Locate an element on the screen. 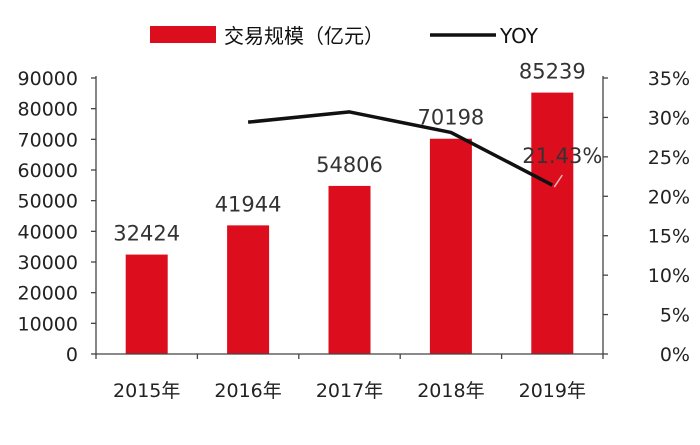 The height and width of the screenshot is (445, 700). line-data-label: 21.43% is located at coordinates (562, 156).